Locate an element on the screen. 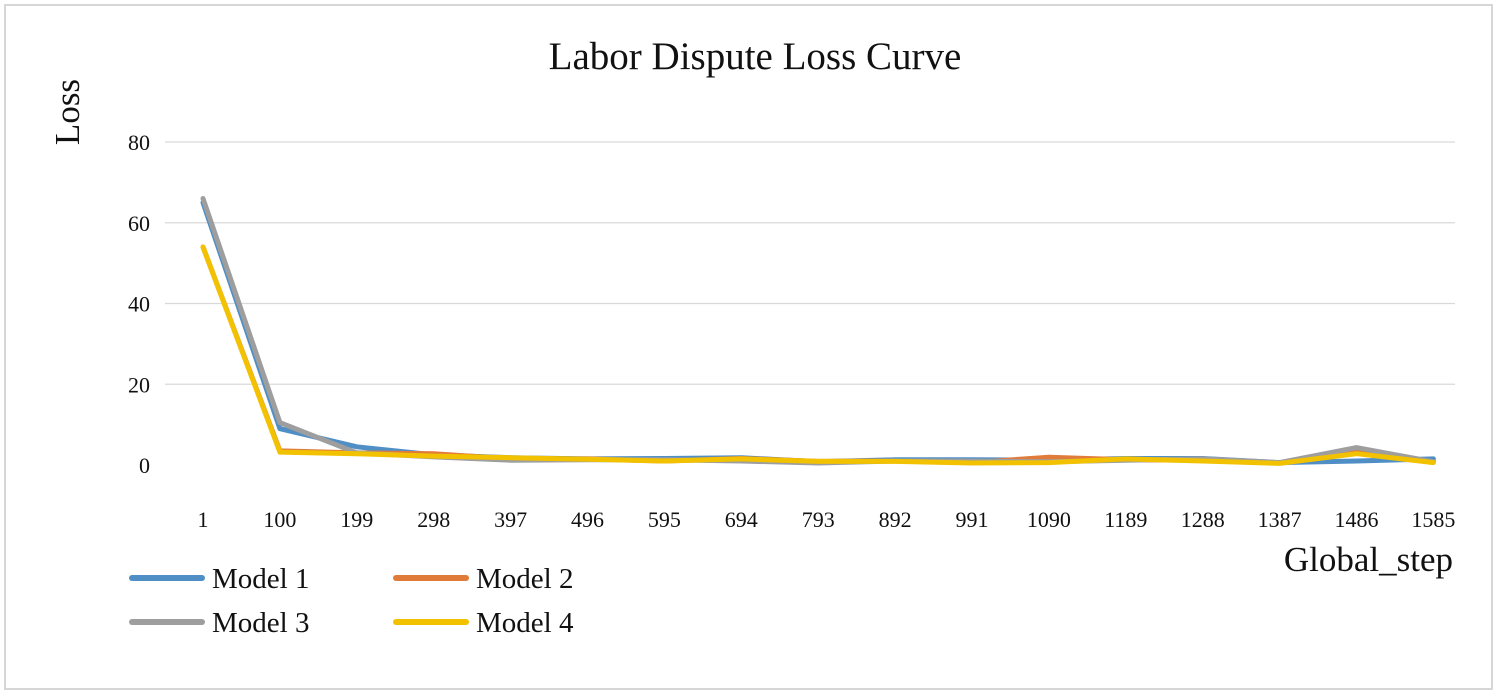 The image size is (1500, 696). legend-label: Model 4 is located at coordinates (525, 623).